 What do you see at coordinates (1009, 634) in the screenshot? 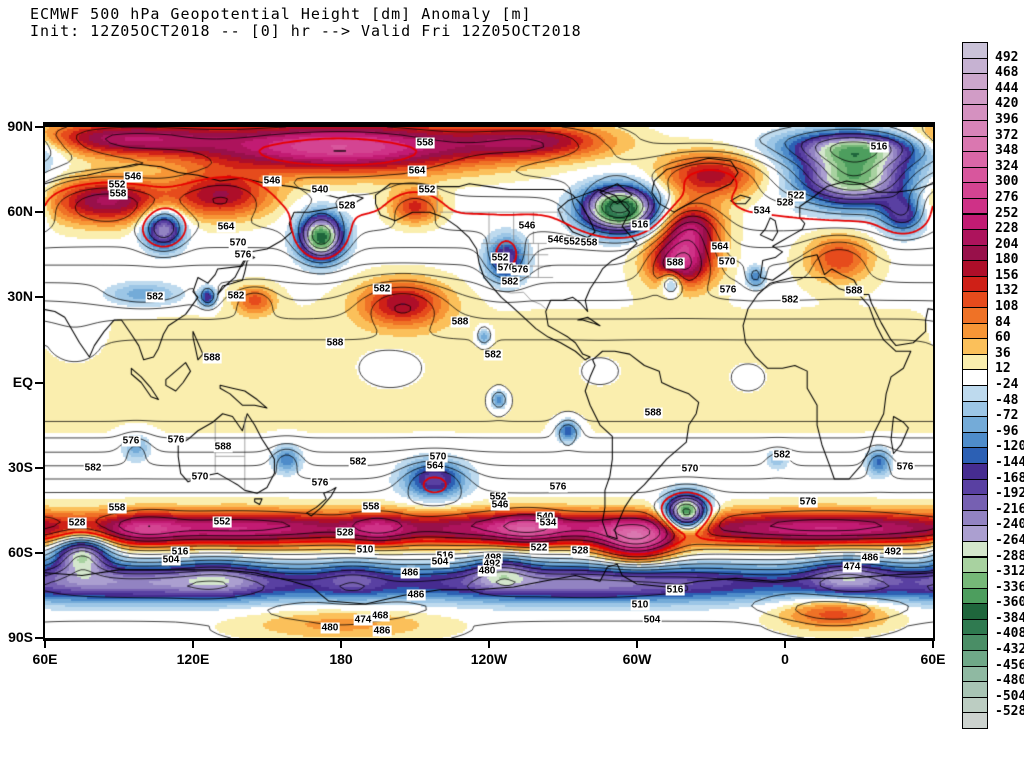
I see `colorbar-value-label: -408` at bounding box center [1009, 634].